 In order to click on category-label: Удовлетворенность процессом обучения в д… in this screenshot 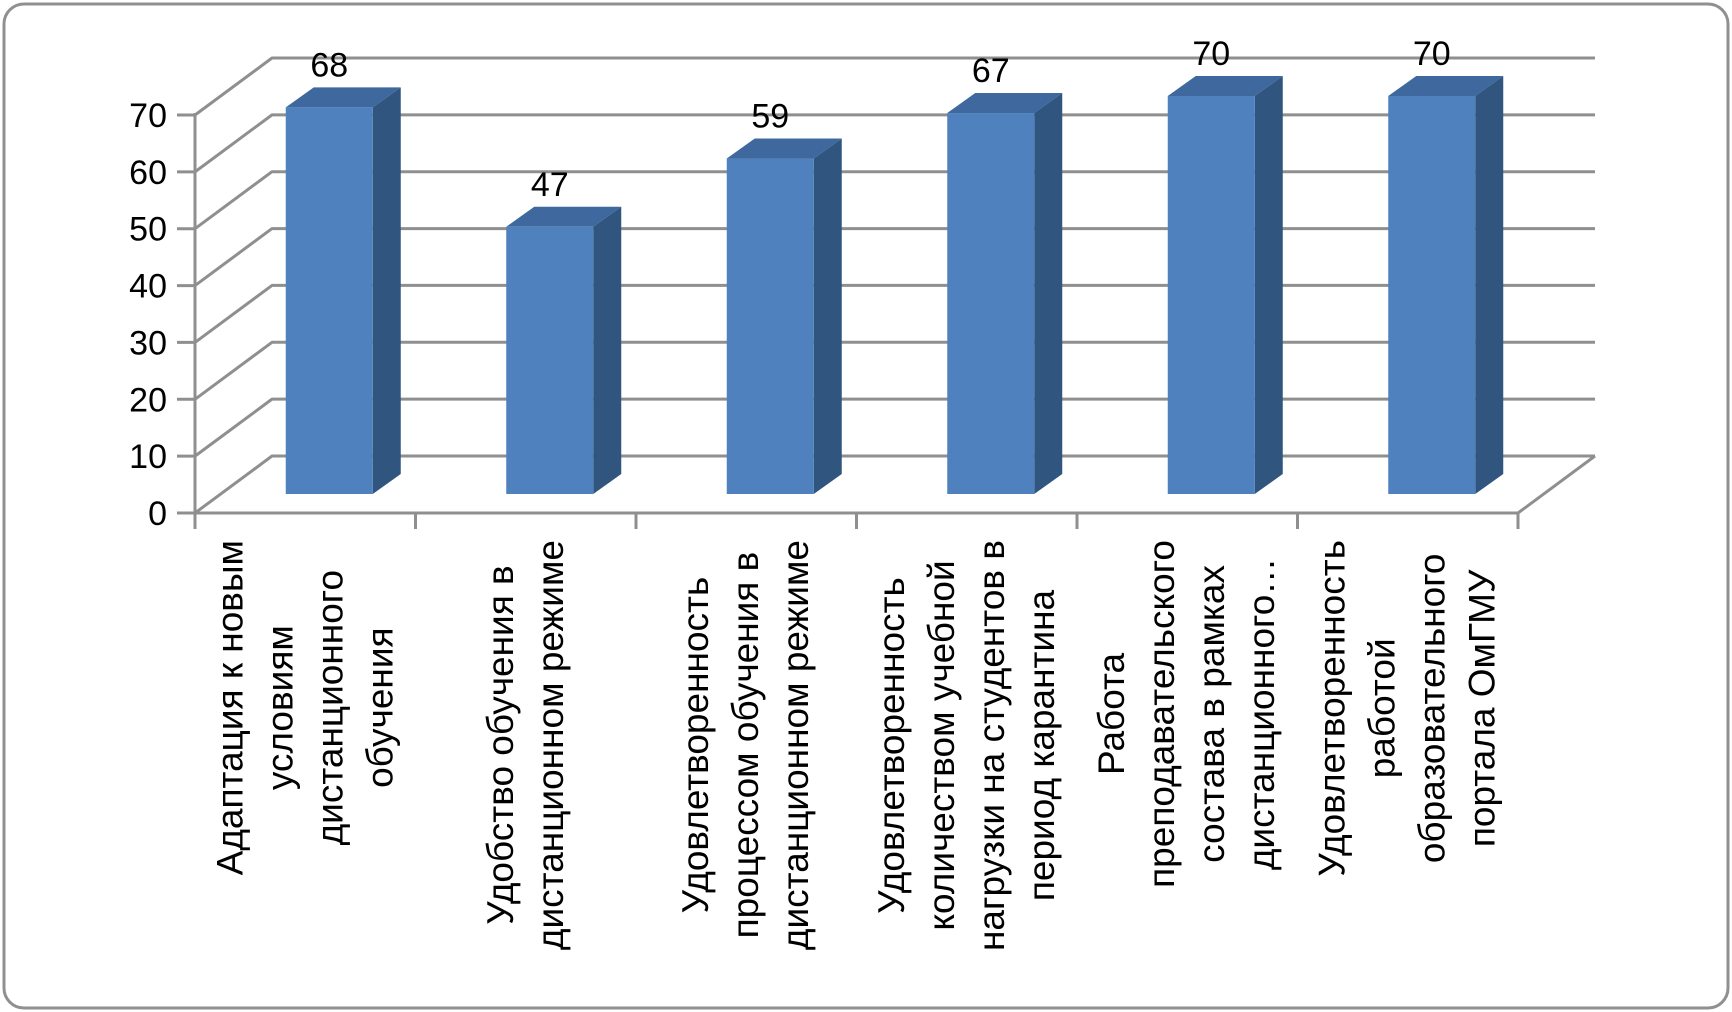, I will do `click(746, 745)`.